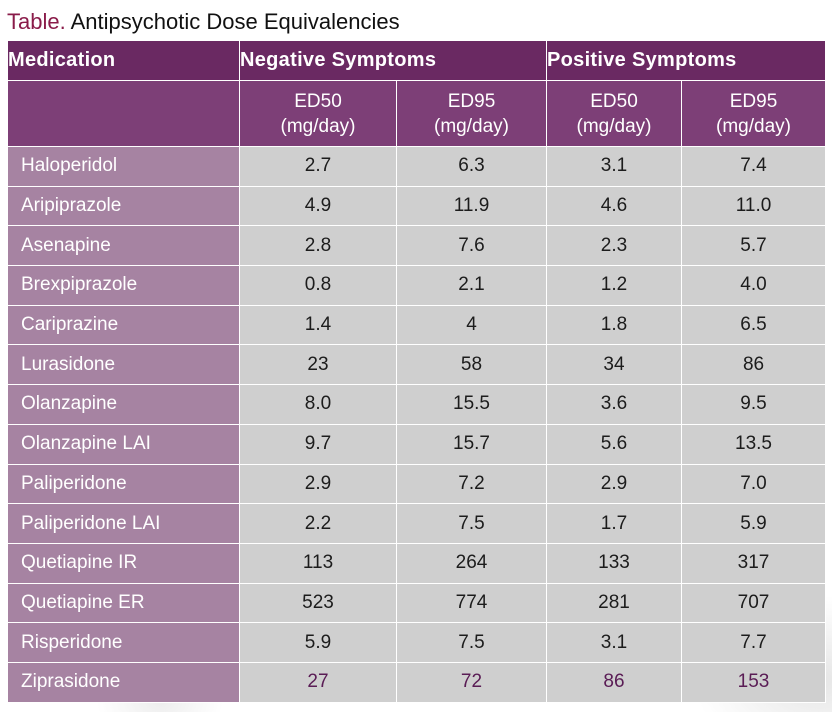  What do you see at coordinates (318, 206) in the screenshot?
I see `dose-value-cell: 4.9` at bounding box center [318, 206].